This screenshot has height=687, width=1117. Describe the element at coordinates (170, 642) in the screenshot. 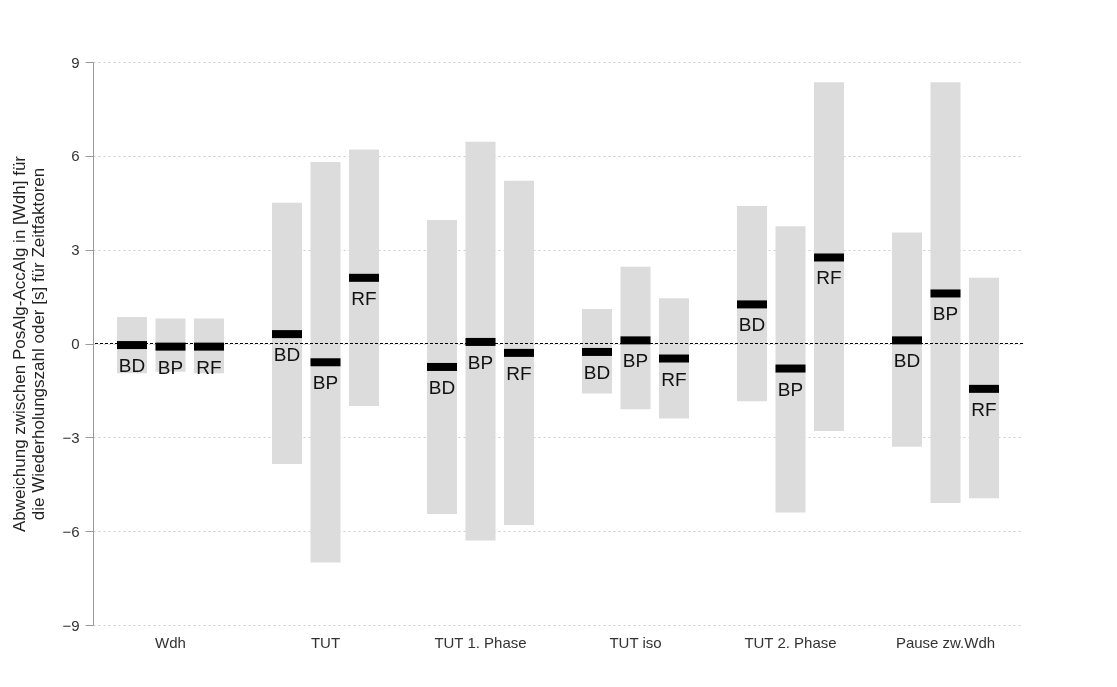

I see `x-tick-label: Wdh` at that location.